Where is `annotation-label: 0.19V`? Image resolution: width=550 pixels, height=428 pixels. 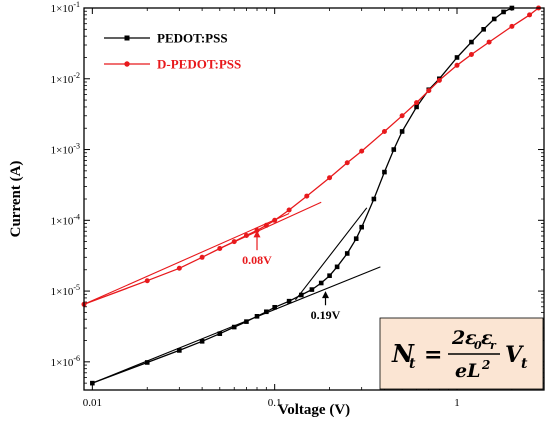 annotation-label: 0.19V is located at coordinates (326, 315).